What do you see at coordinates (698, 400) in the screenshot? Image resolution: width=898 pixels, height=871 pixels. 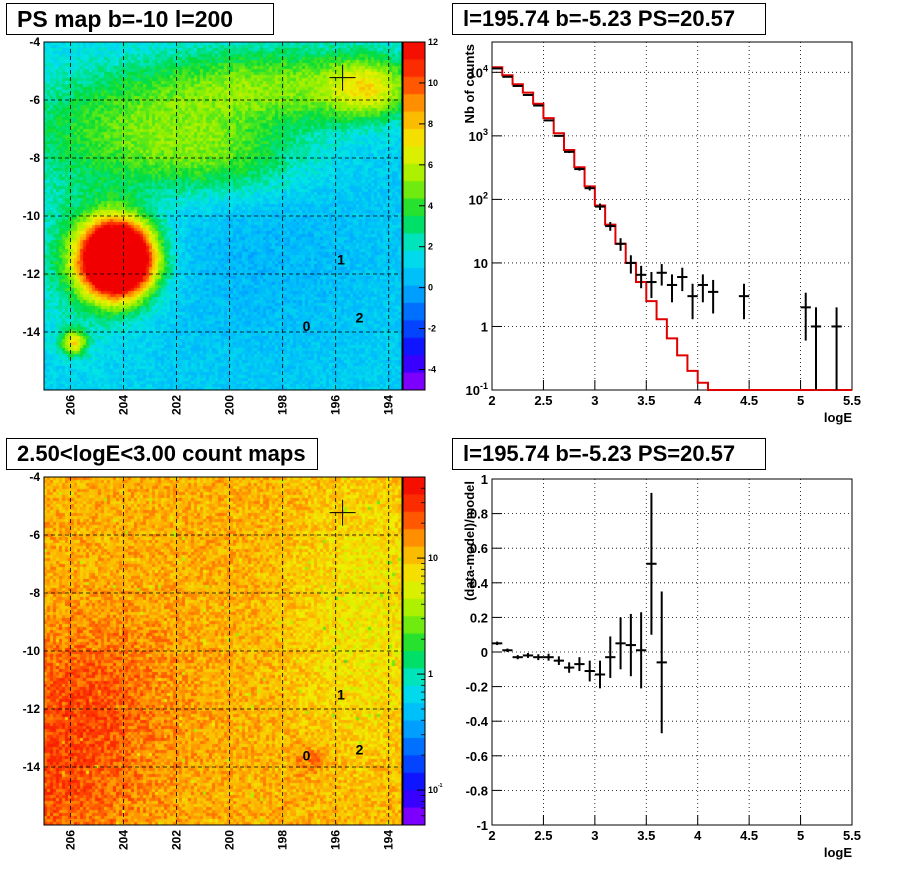 I see `spectrum-x-tick-label: 4` at bounding box center [698, 400].